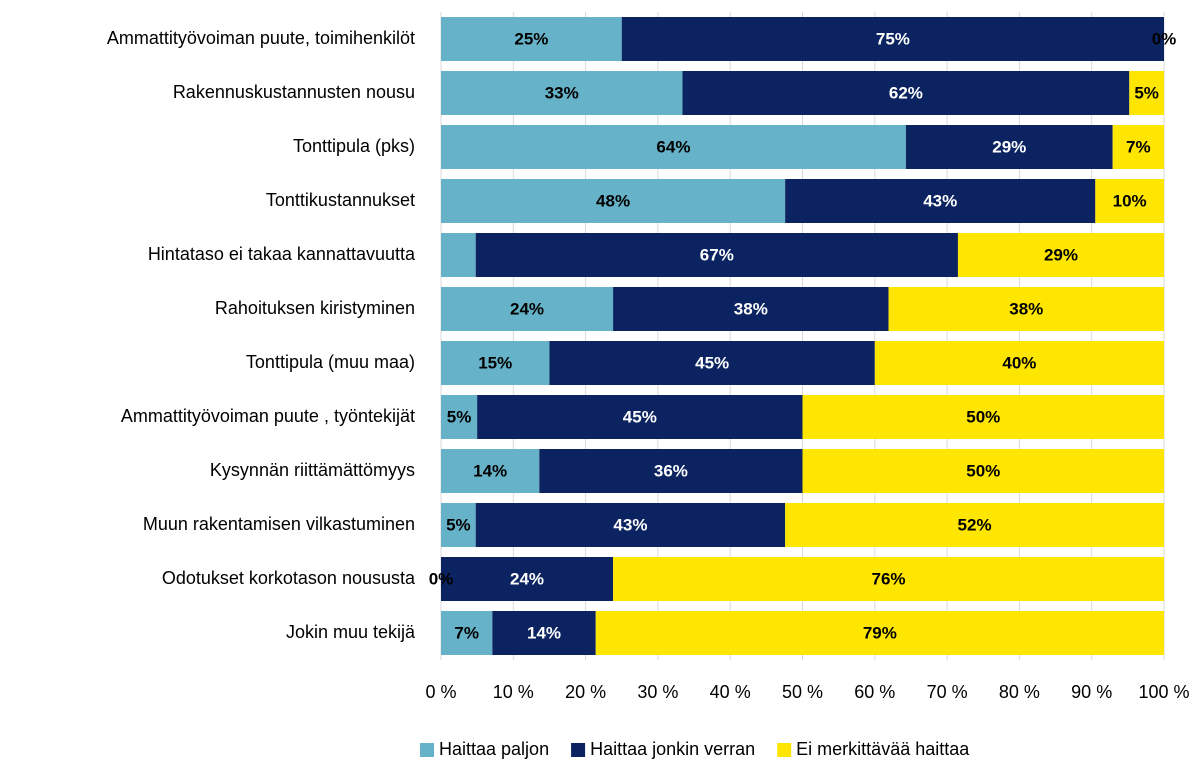 The width and height of the screenshot is (1198, 765). I want to click on legend-label: Haittaa paljon, so click(494, 749).